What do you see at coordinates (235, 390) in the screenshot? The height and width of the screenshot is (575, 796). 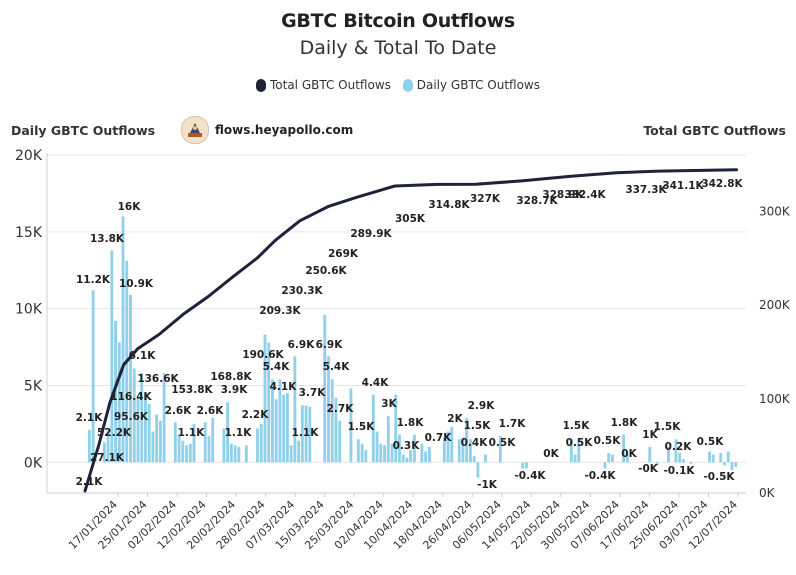 I see `data-label: 3.9K` at bounding box center [235, 390].